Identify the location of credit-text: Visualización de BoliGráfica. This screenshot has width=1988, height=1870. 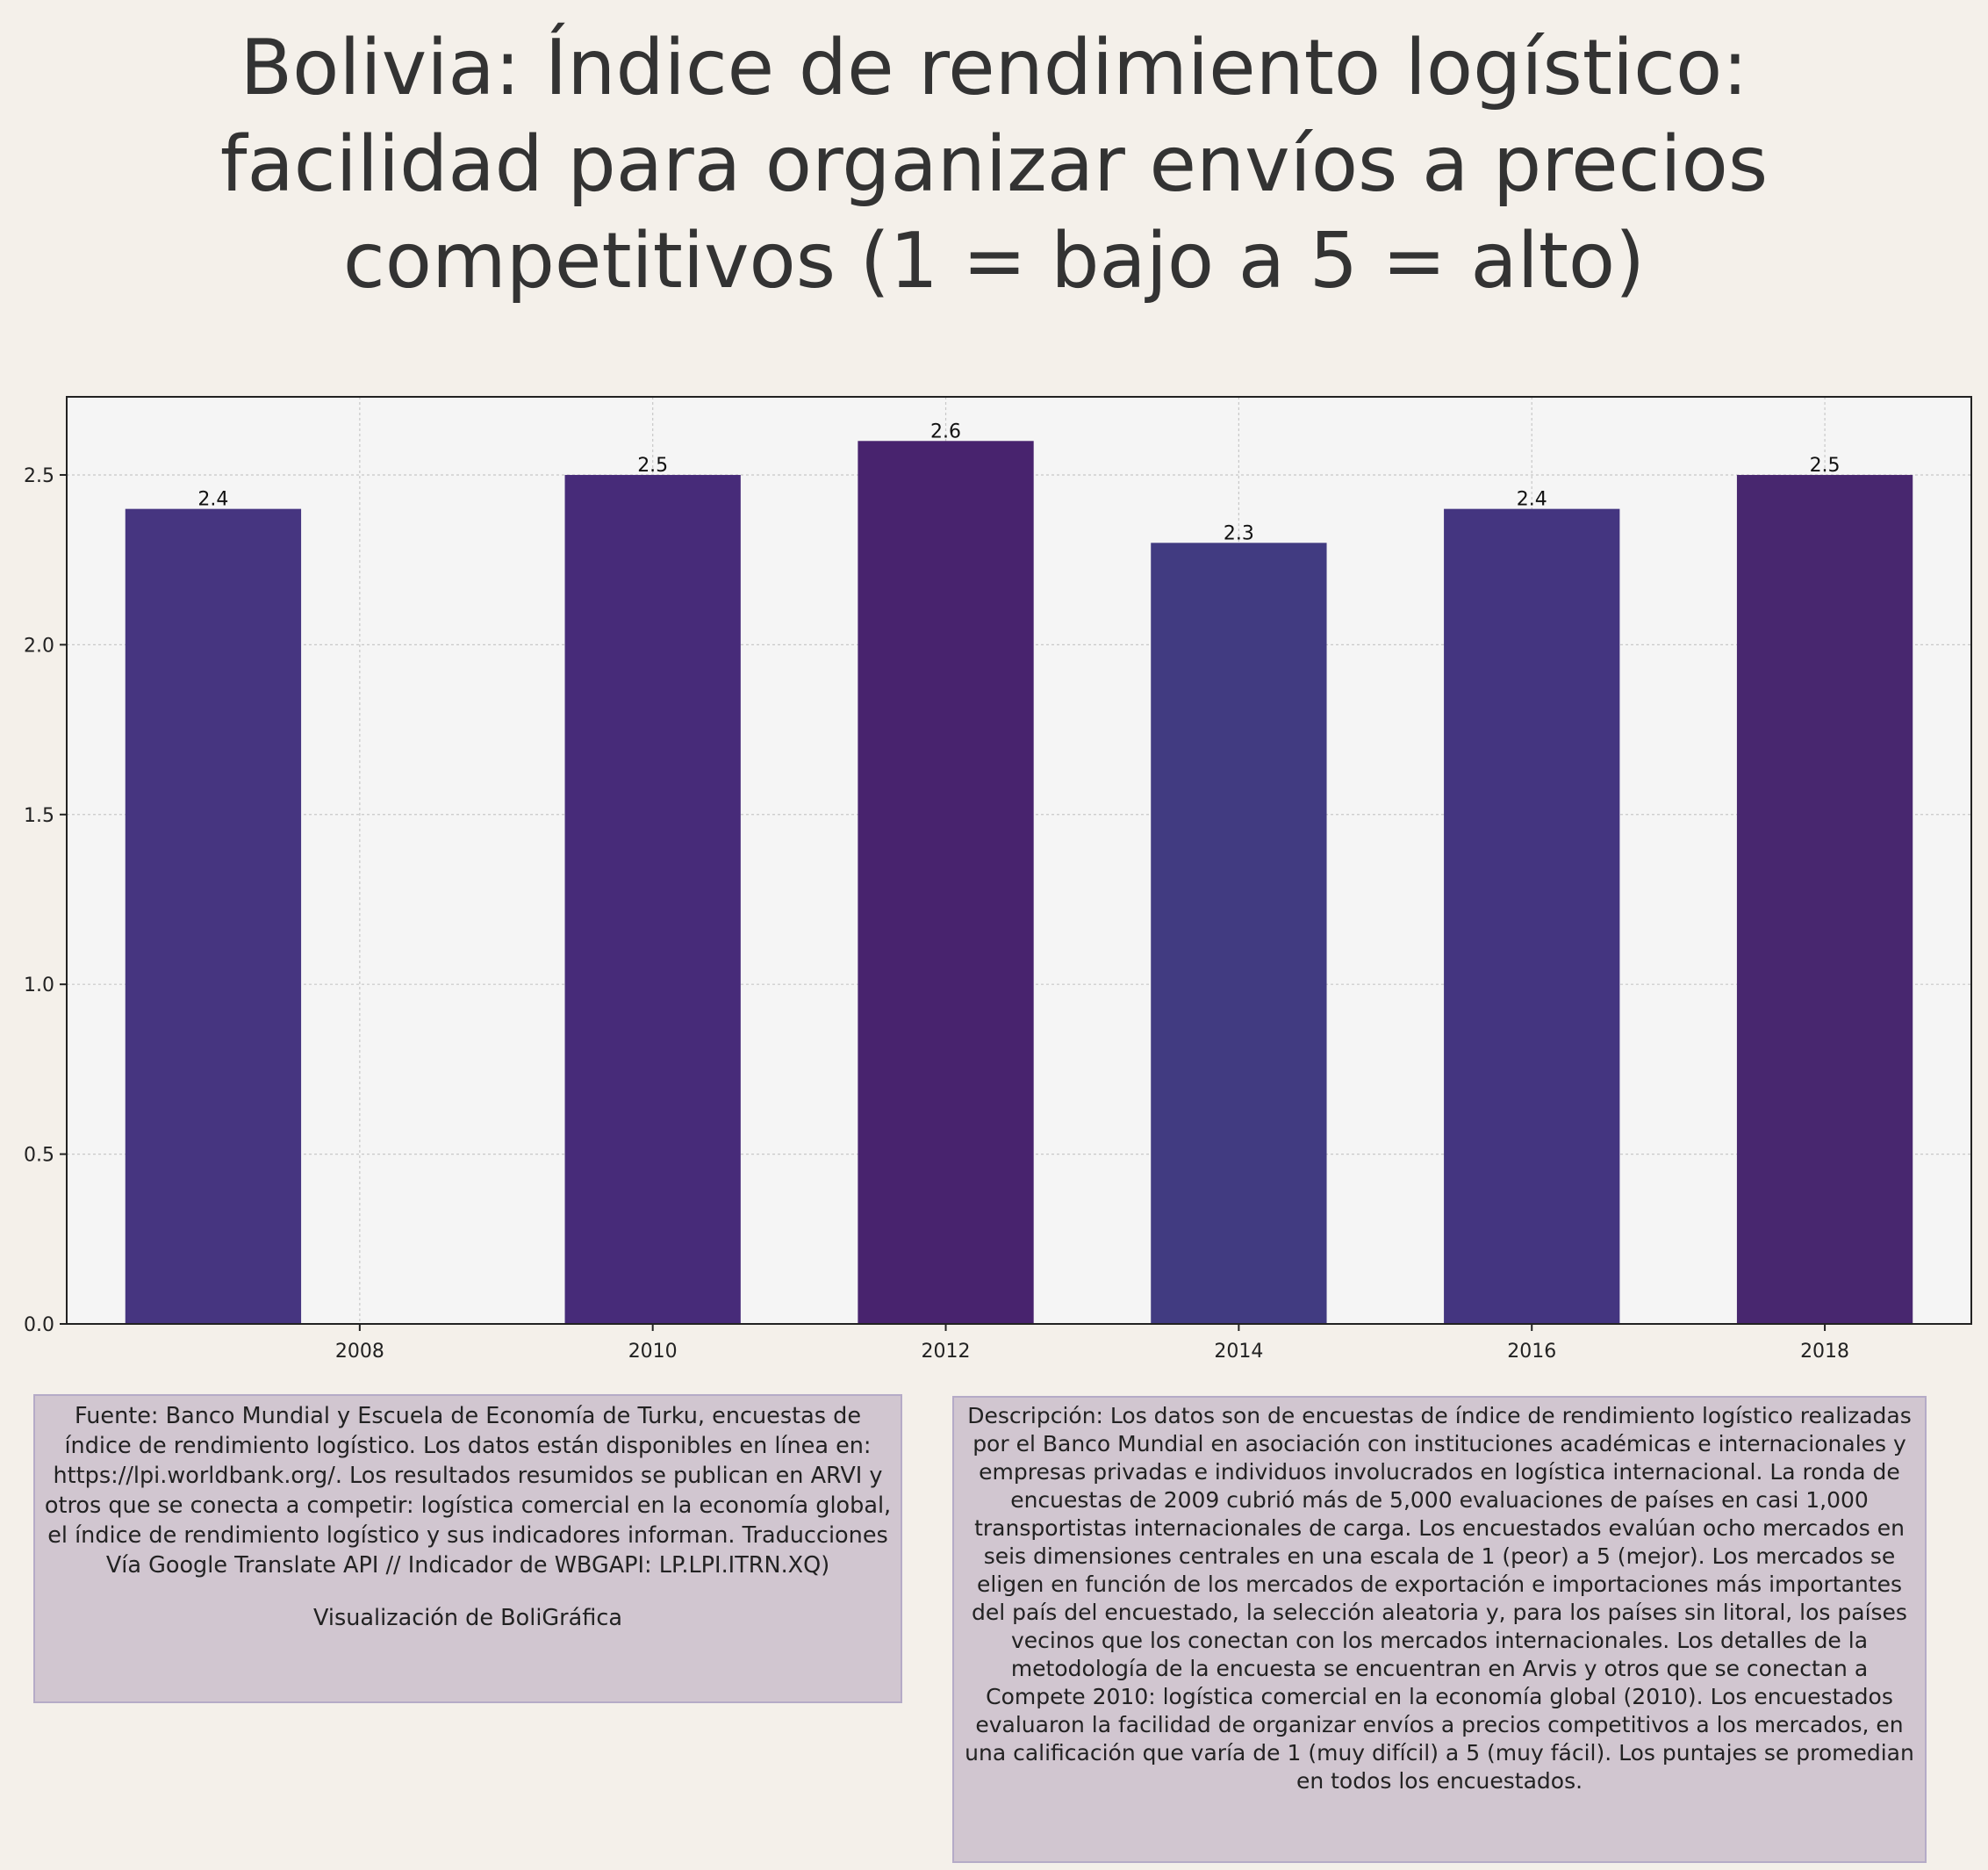
(467, 1618).